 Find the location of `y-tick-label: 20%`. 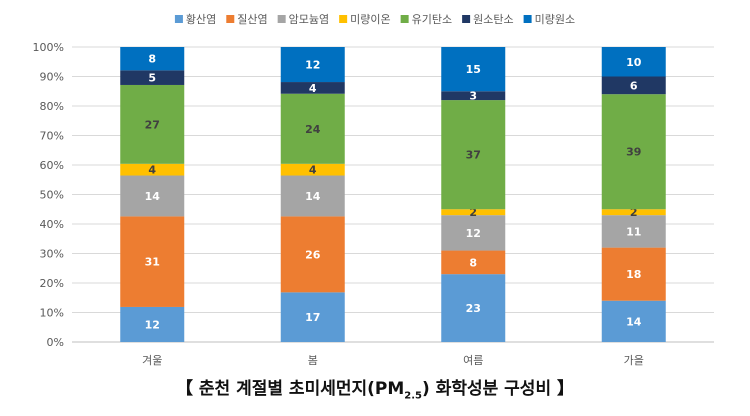

y-tick-label: 20% is located at coordinates (52, 283).